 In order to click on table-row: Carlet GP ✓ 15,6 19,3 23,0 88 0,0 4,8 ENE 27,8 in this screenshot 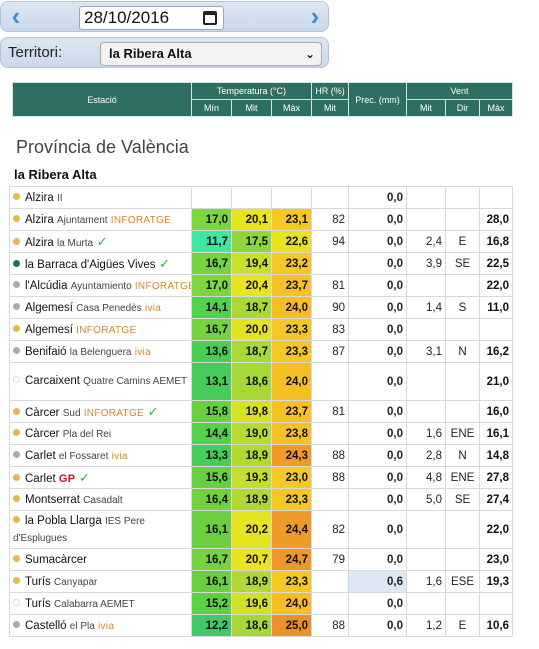, I will do `click(261, 477)`.